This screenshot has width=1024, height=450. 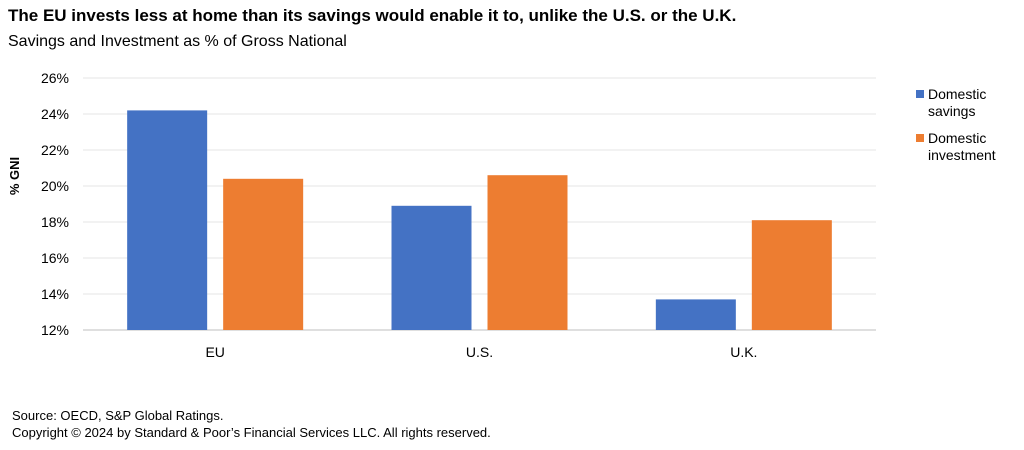 I want to click on legend-item-savings: Domestic savings, so click(x=968, y=103).